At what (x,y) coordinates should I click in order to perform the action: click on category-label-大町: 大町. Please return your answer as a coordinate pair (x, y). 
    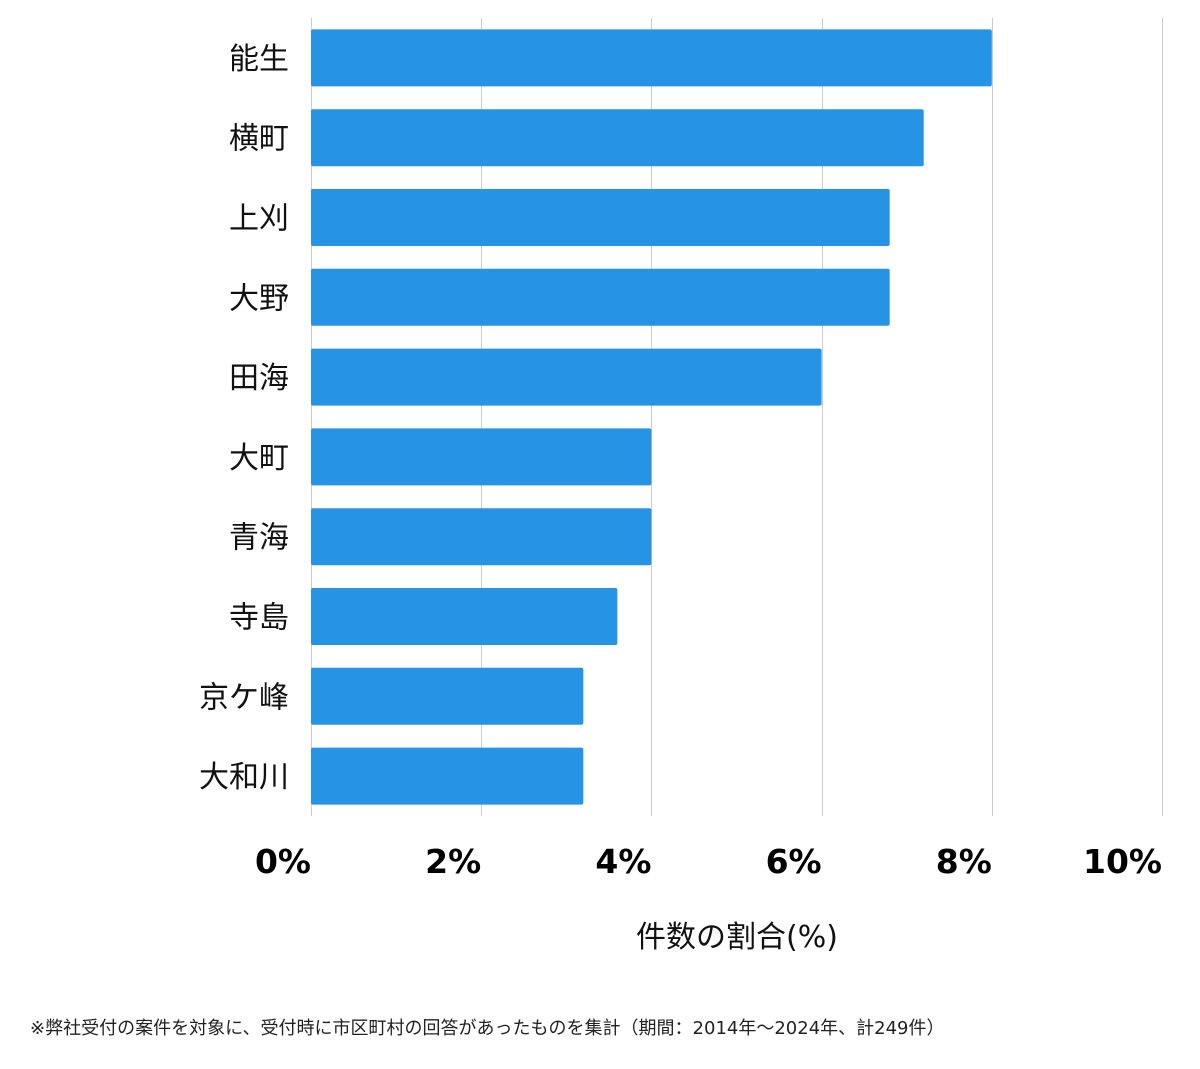
    Looking at the image, I should click on (259, 458).